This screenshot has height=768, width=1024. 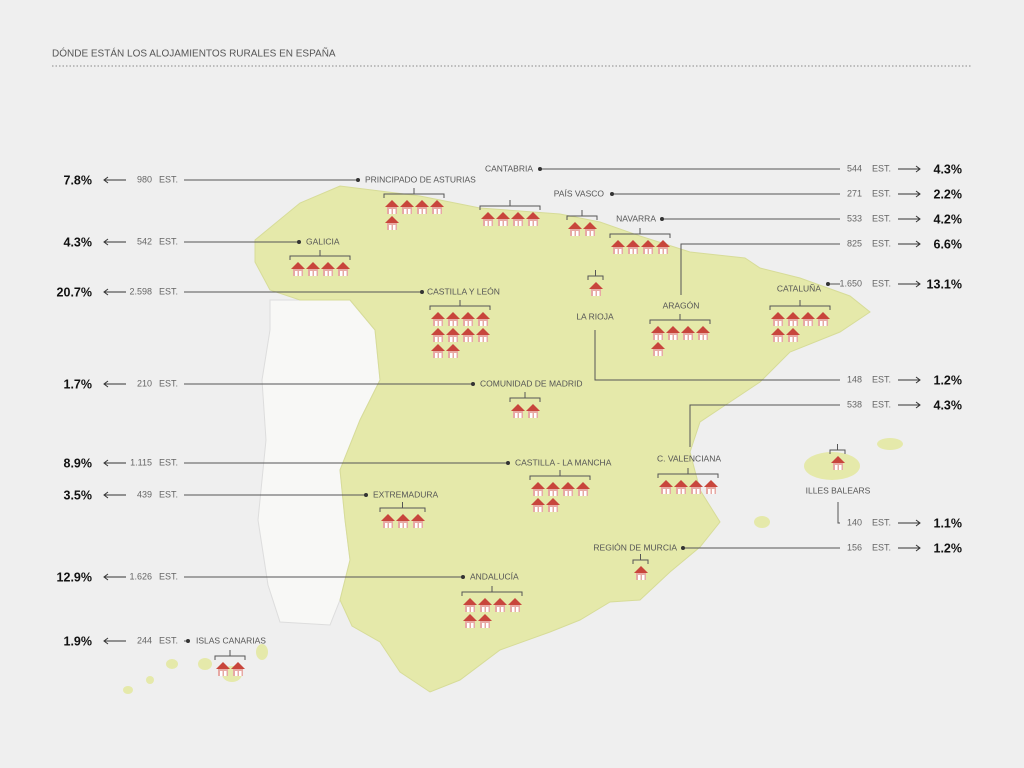 I want to click on count: 1.115, so click(x=141, y=462).